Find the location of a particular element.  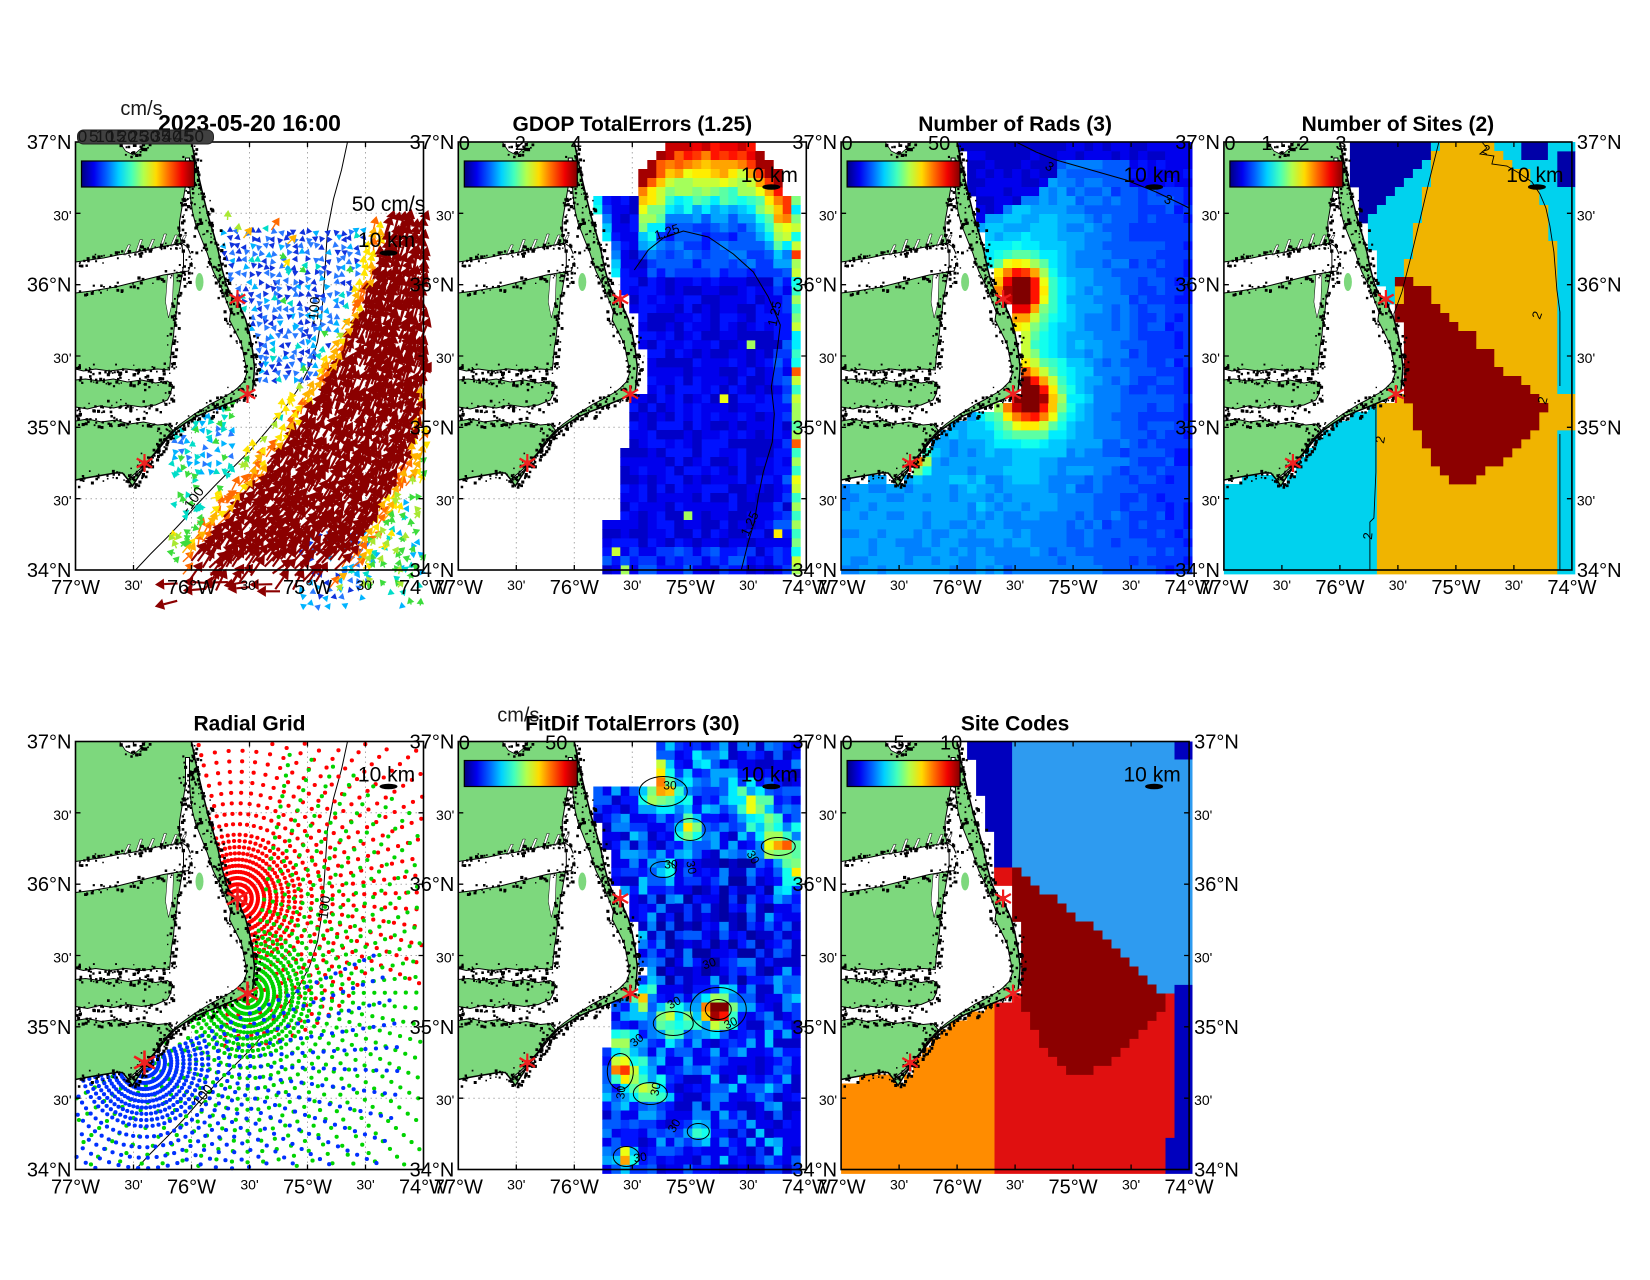

svg-text: -100 is located at coordinates (314, 311).